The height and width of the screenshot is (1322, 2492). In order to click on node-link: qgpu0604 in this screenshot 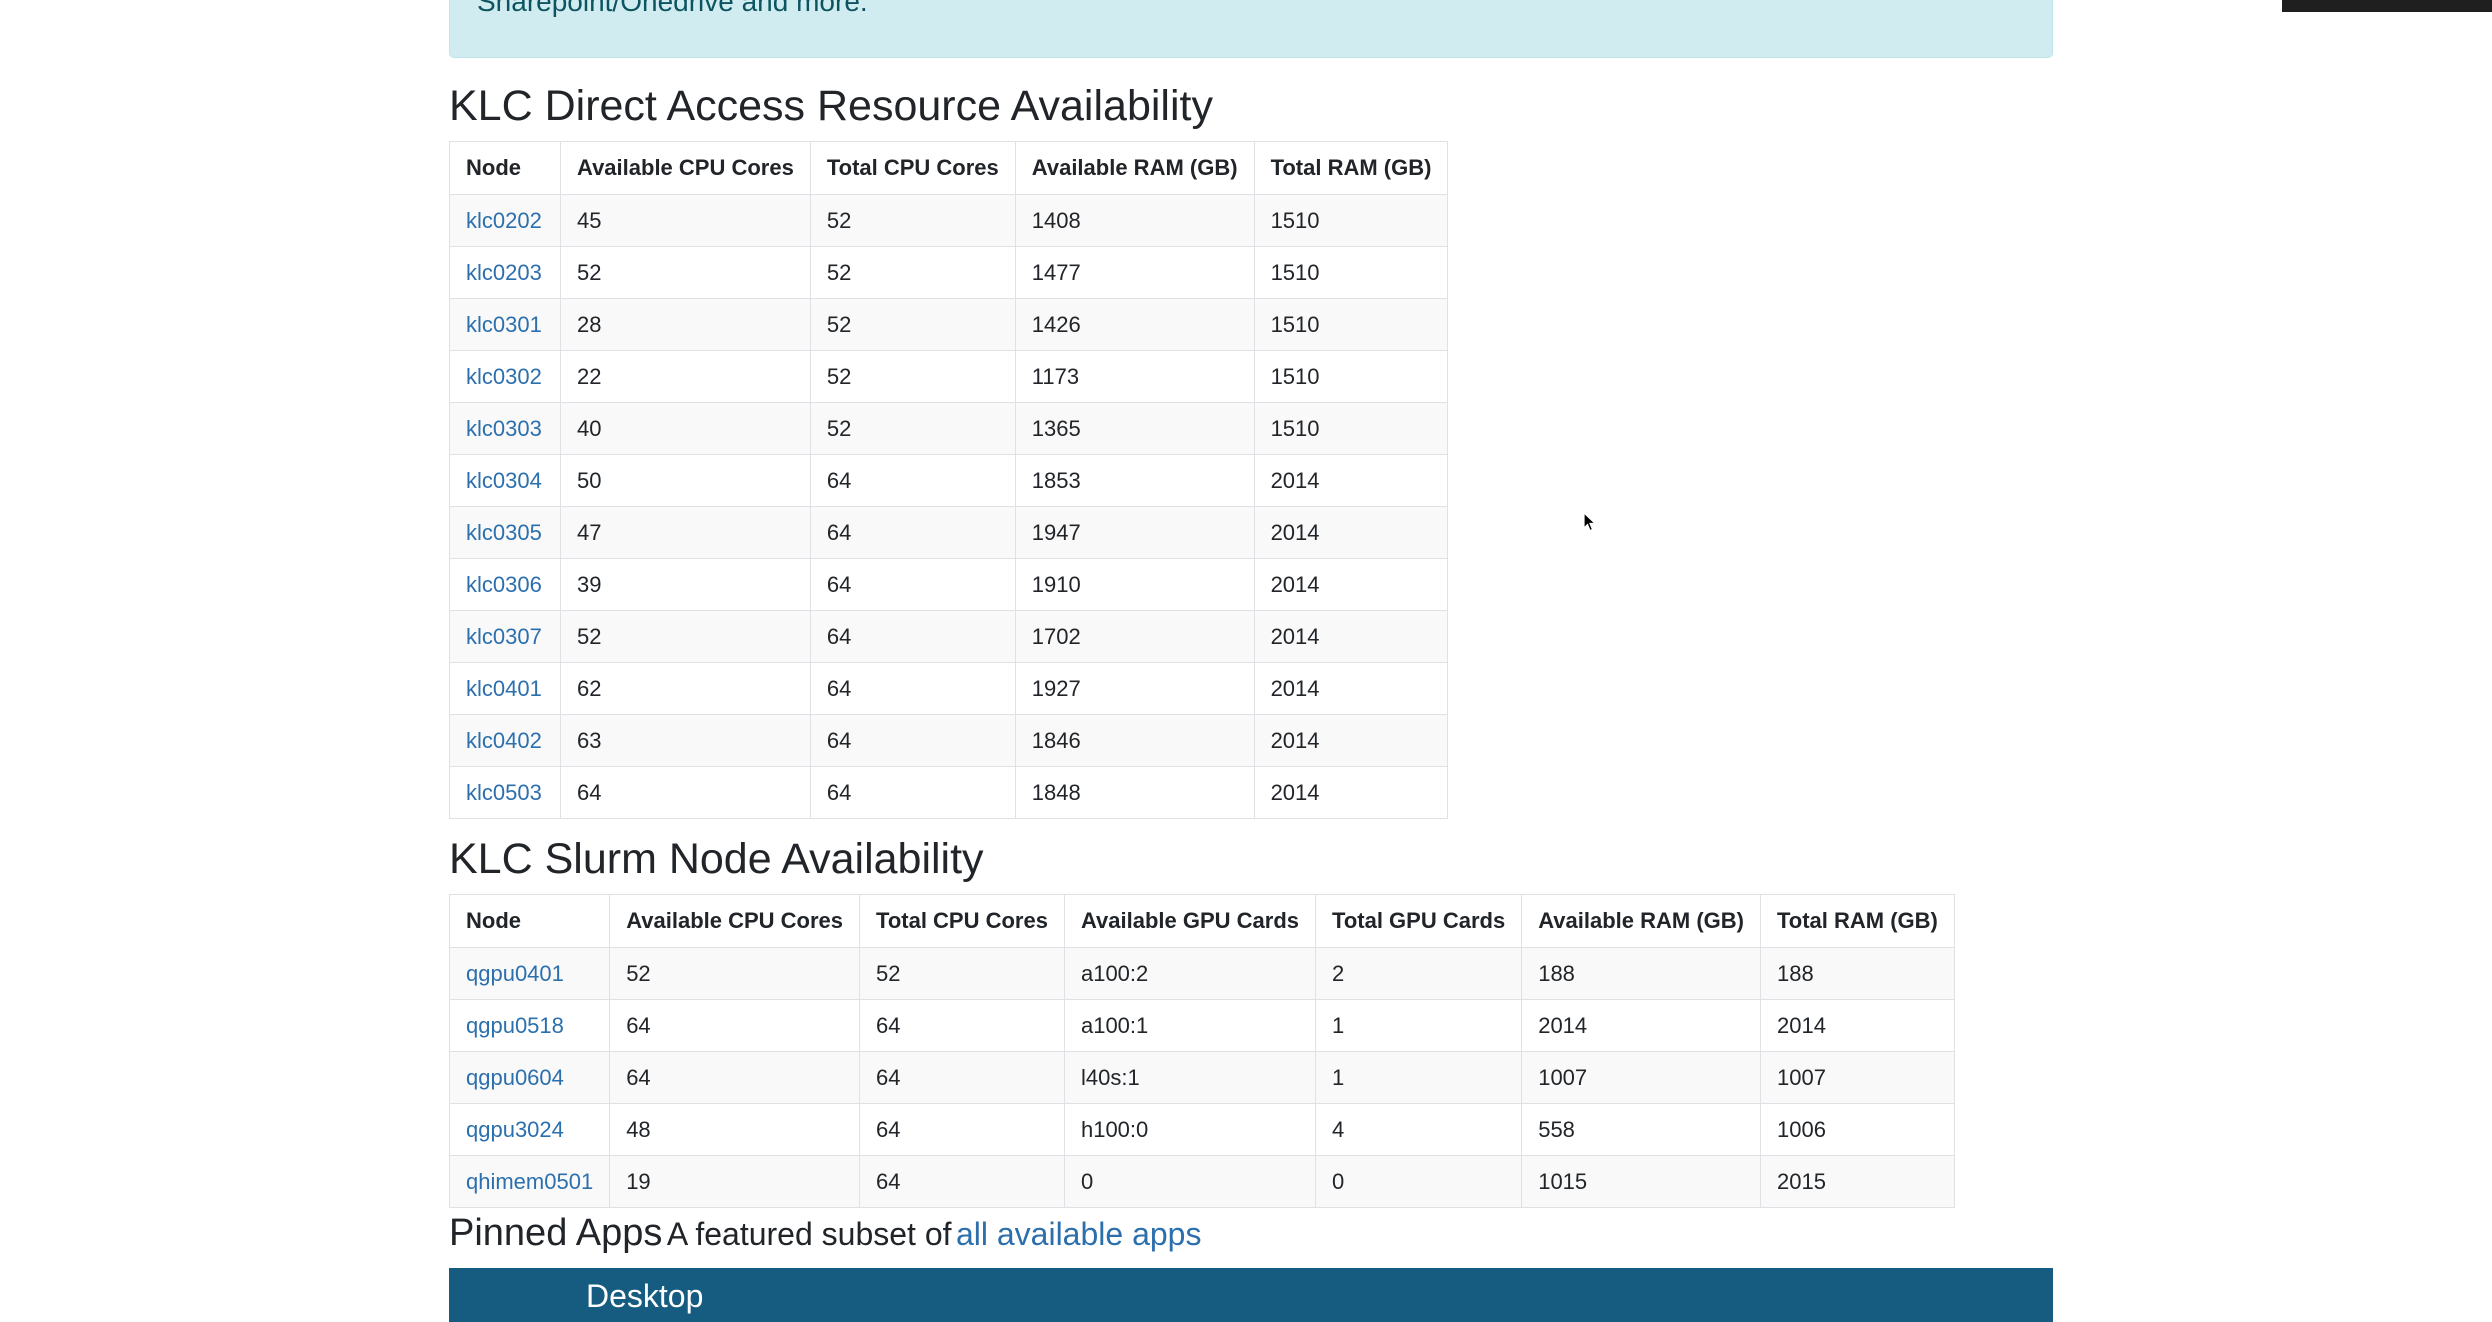, I will do `click(515, 1077)`.